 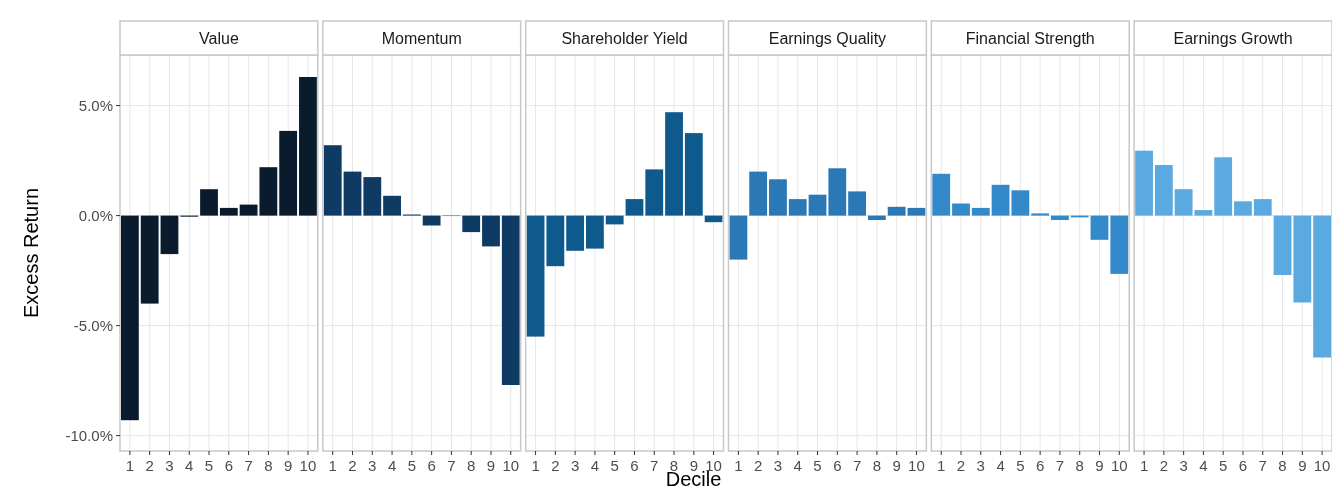 I want to click on chart-title: Value, so click(x=219, y=38).